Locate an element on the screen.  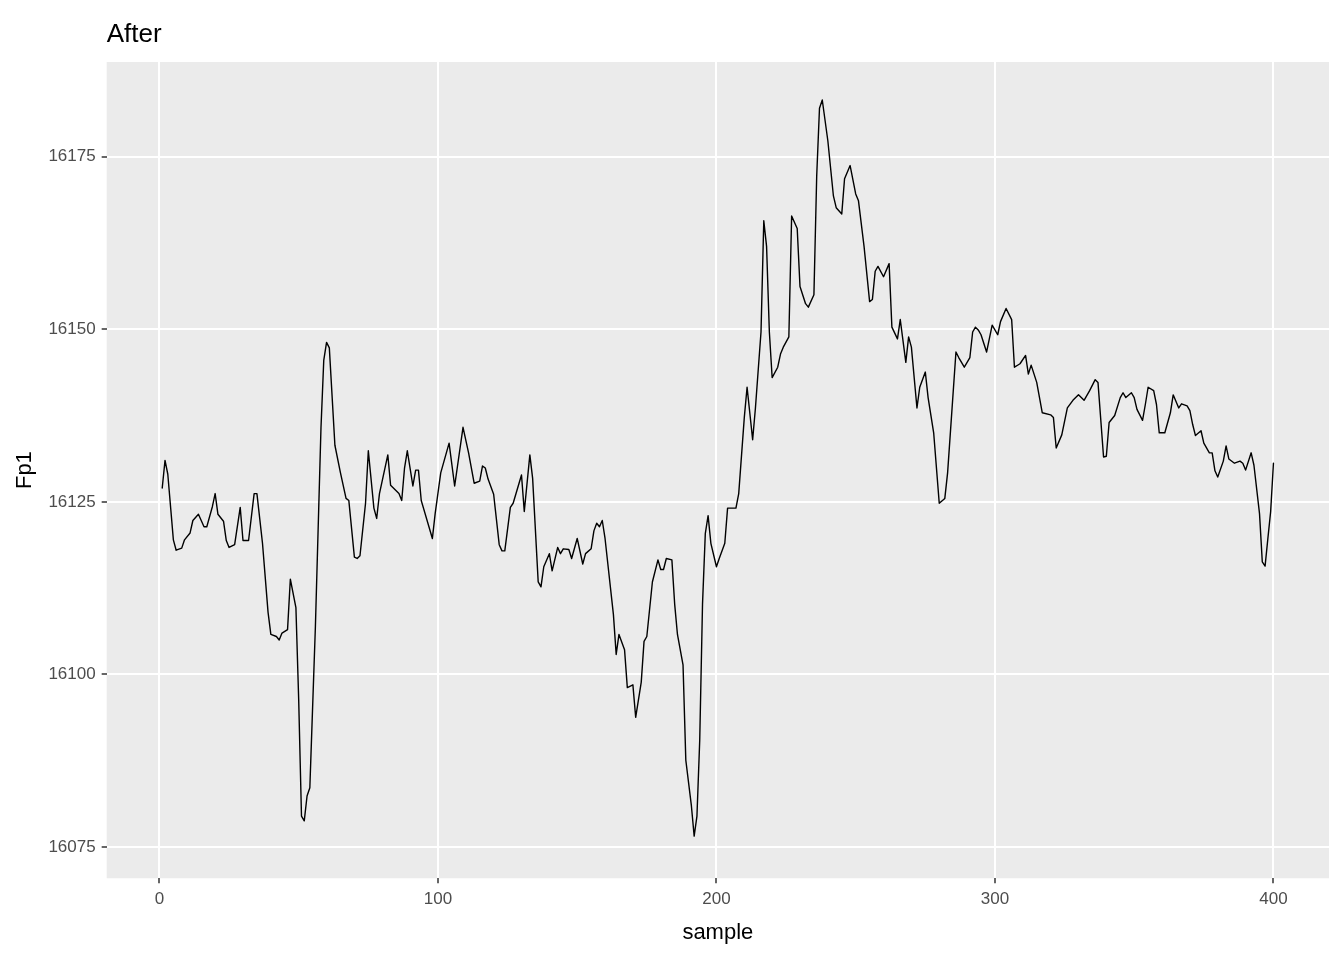
x-tick-label: 300 is located at coordinates (995, 899).